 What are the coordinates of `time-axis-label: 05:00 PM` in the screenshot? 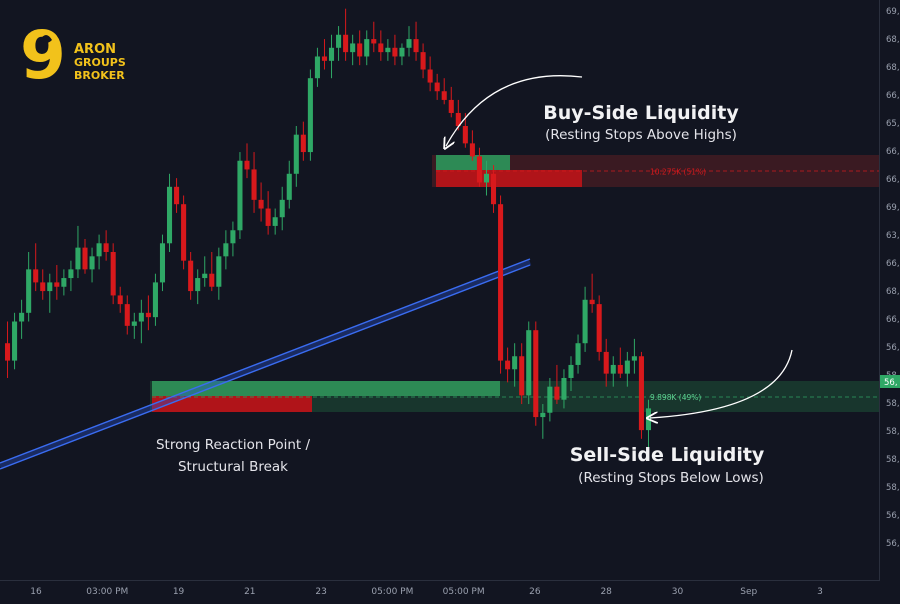 It's located at (464, 592).